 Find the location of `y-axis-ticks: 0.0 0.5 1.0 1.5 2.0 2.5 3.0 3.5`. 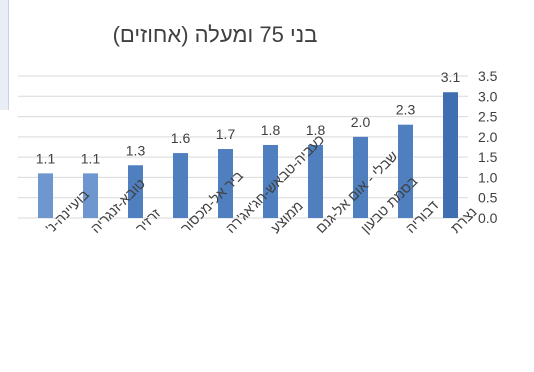

y-axis-ticks: 0.0 0.5 1.0 1.5 2.0 2.5 3.0 3.5 is located at coordinates (488, 147).